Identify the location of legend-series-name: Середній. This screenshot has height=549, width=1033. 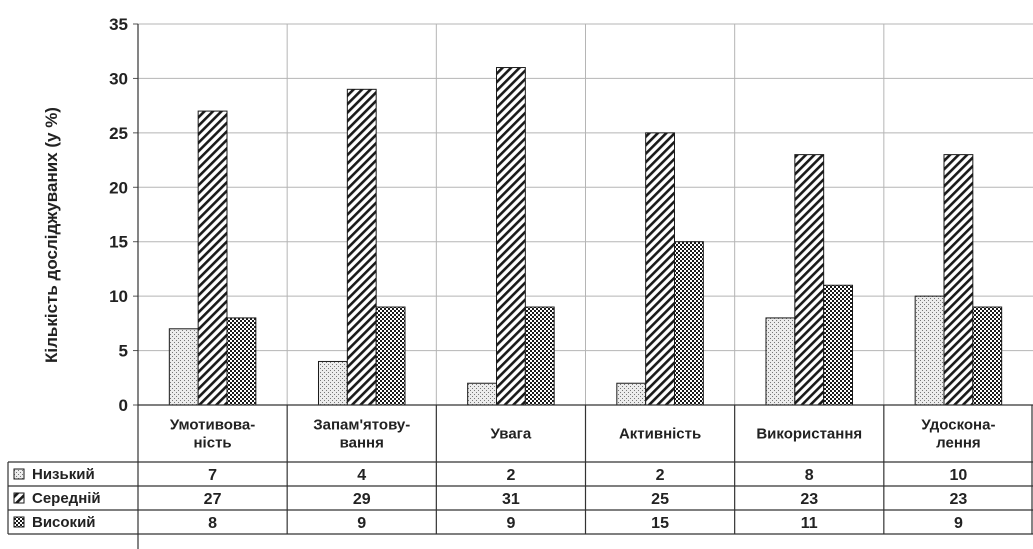
(66, 498).